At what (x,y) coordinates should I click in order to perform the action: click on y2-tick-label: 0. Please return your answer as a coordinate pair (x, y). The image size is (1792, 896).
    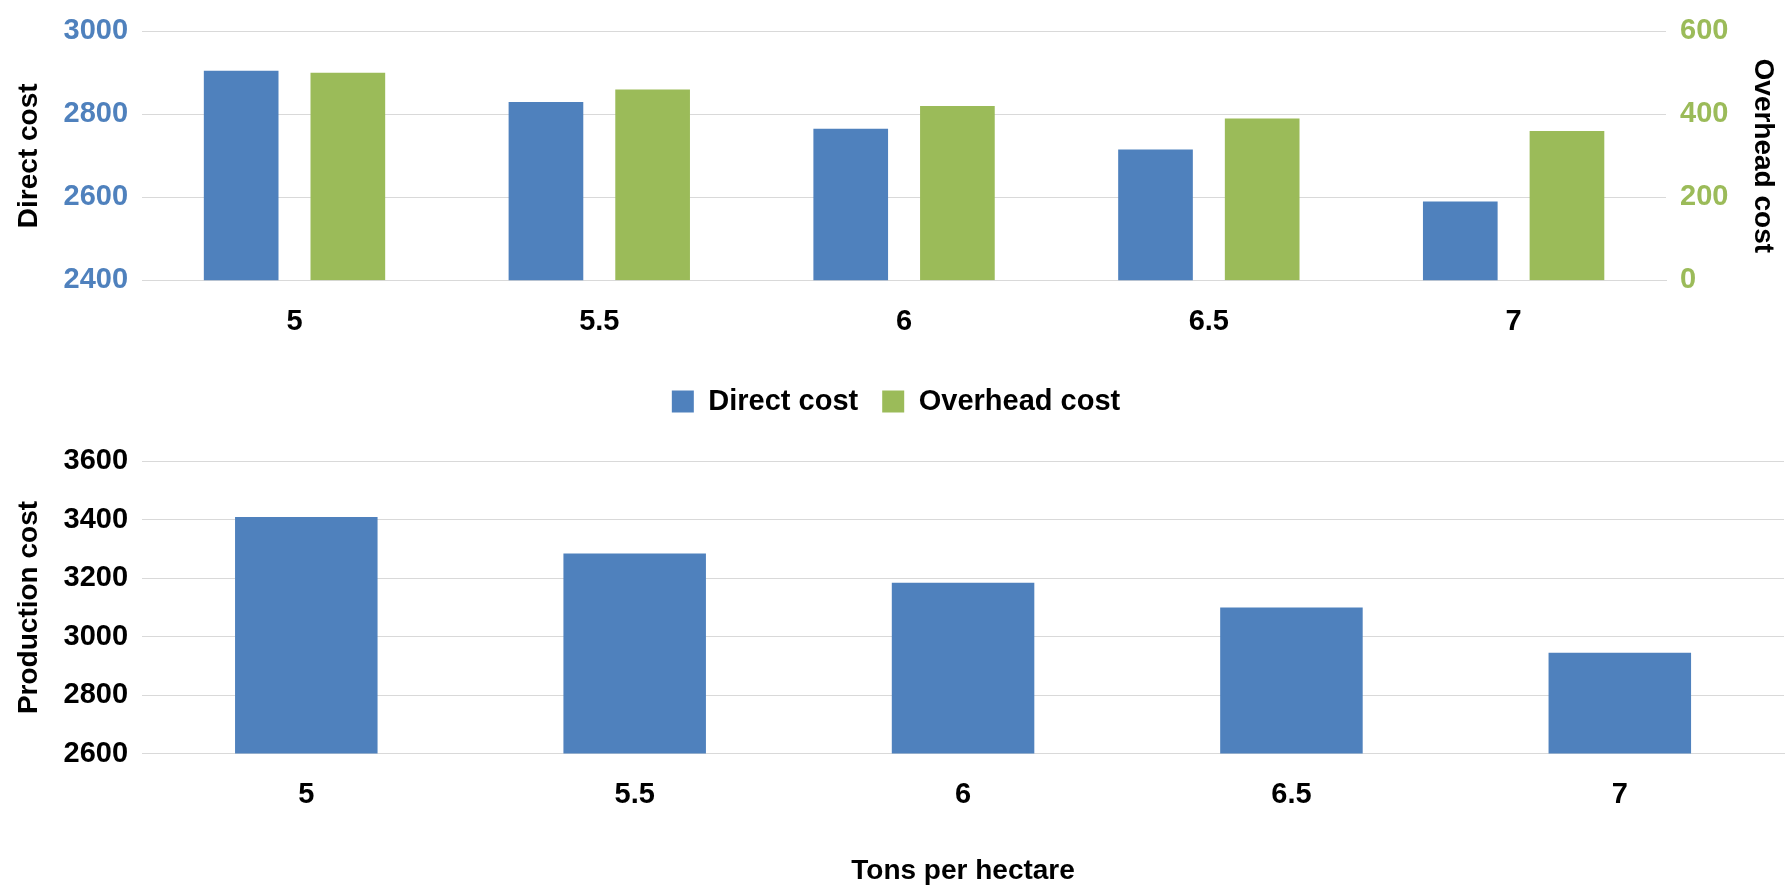
    Looking at the image, I should click on (1688, 278).